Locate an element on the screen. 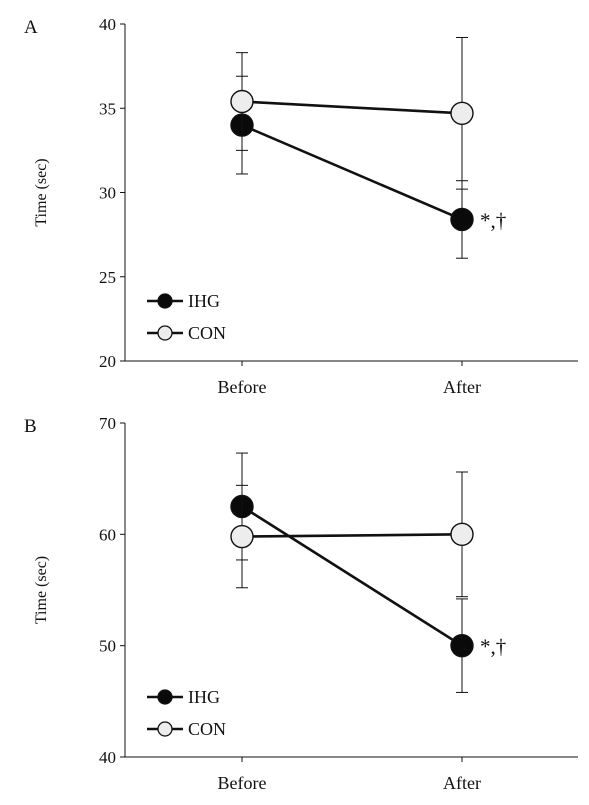 The image size is (589, 805). y-tick-label: 30 is located at coordinates (107, 193).